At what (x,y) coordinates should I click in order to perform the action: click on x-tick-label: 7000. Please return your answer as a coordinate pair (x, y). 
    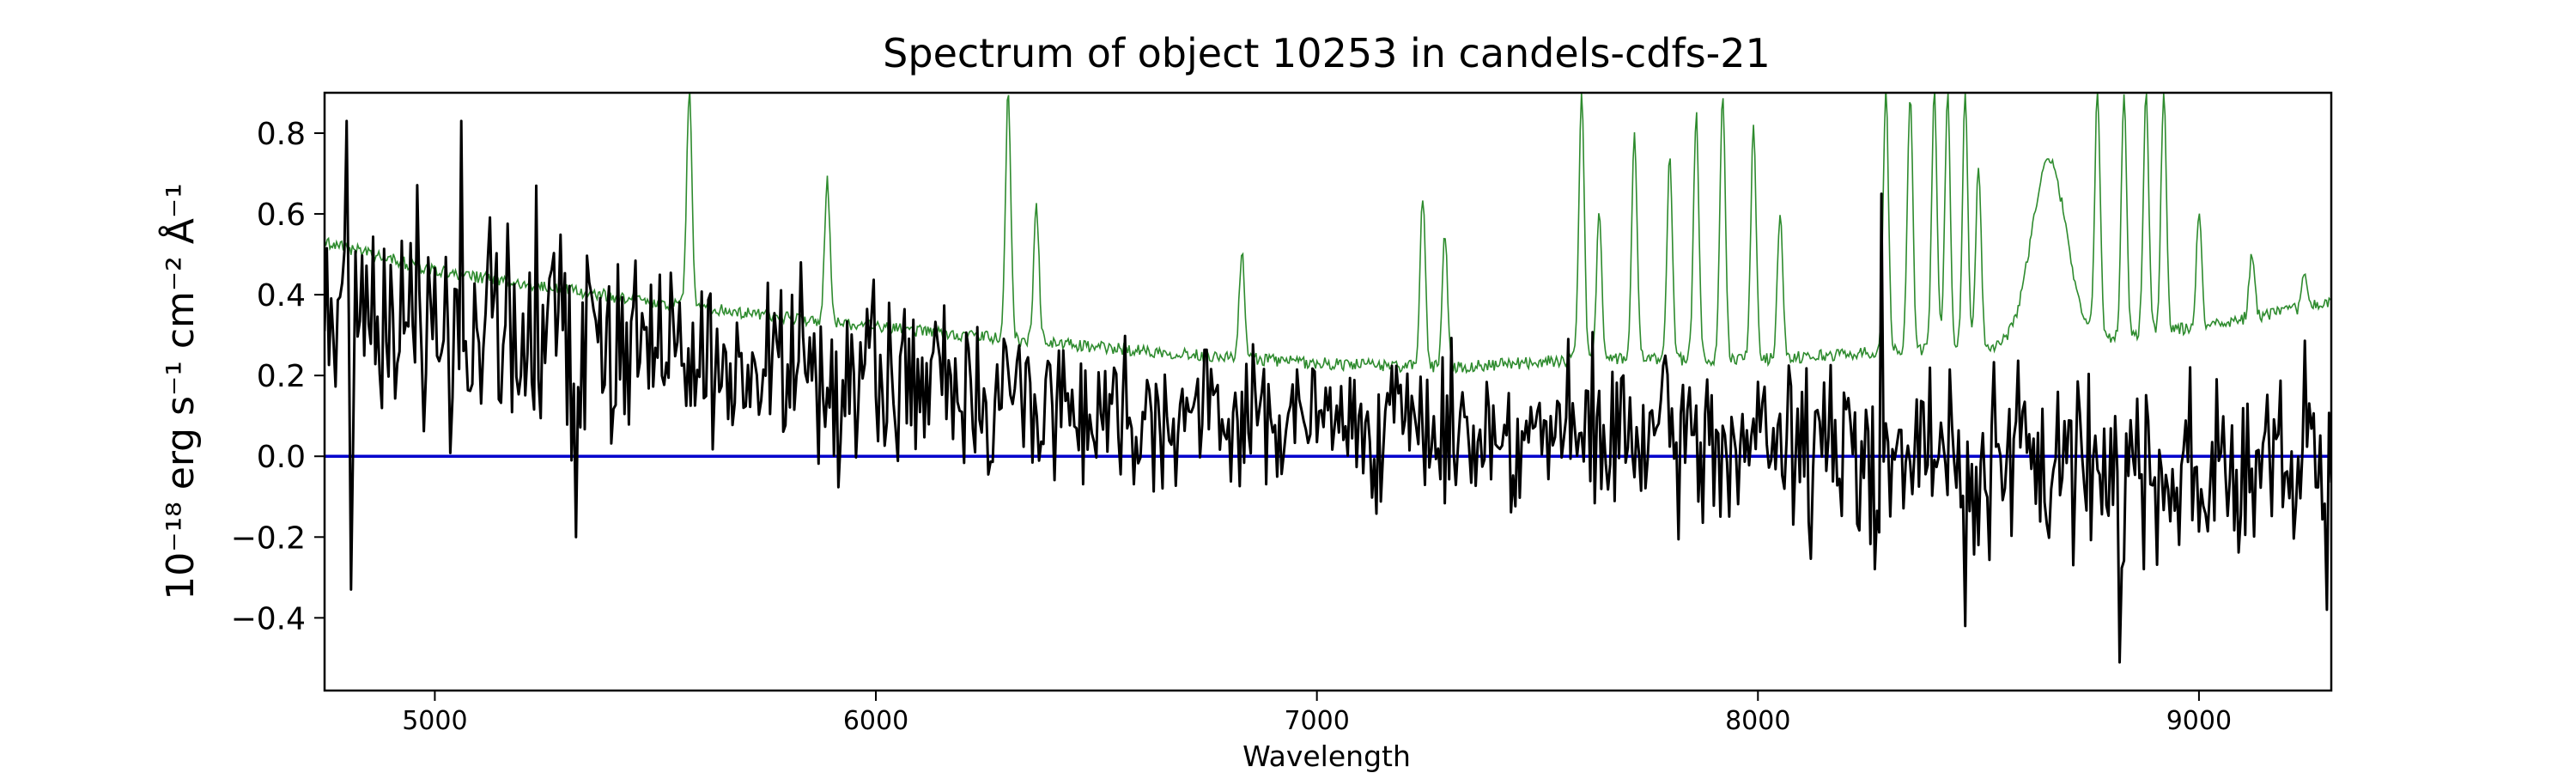
    Looking at the image, I should click on (1316, 721).